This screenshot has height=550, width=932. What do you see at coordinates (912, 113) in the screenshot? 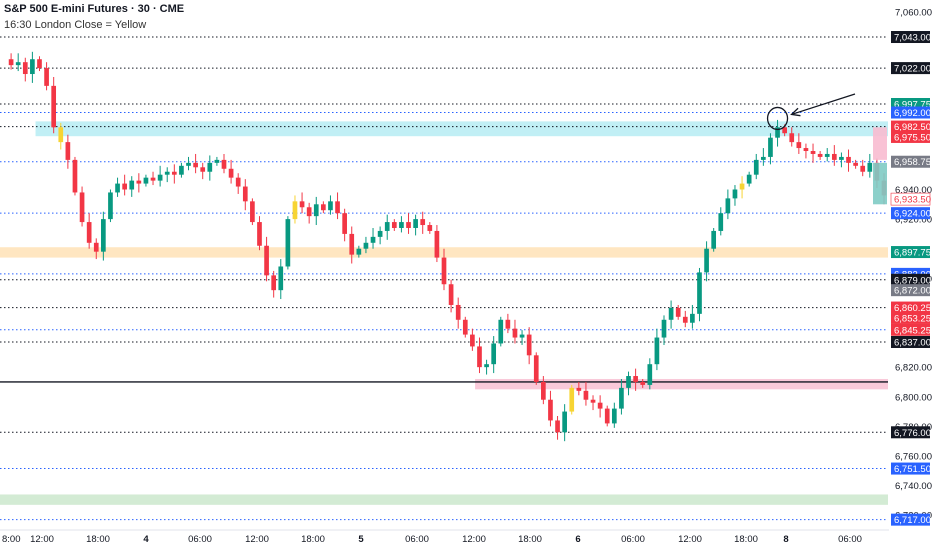
I see `price-tag-label-3: 6,992.00` at bounding box center [912, 113].